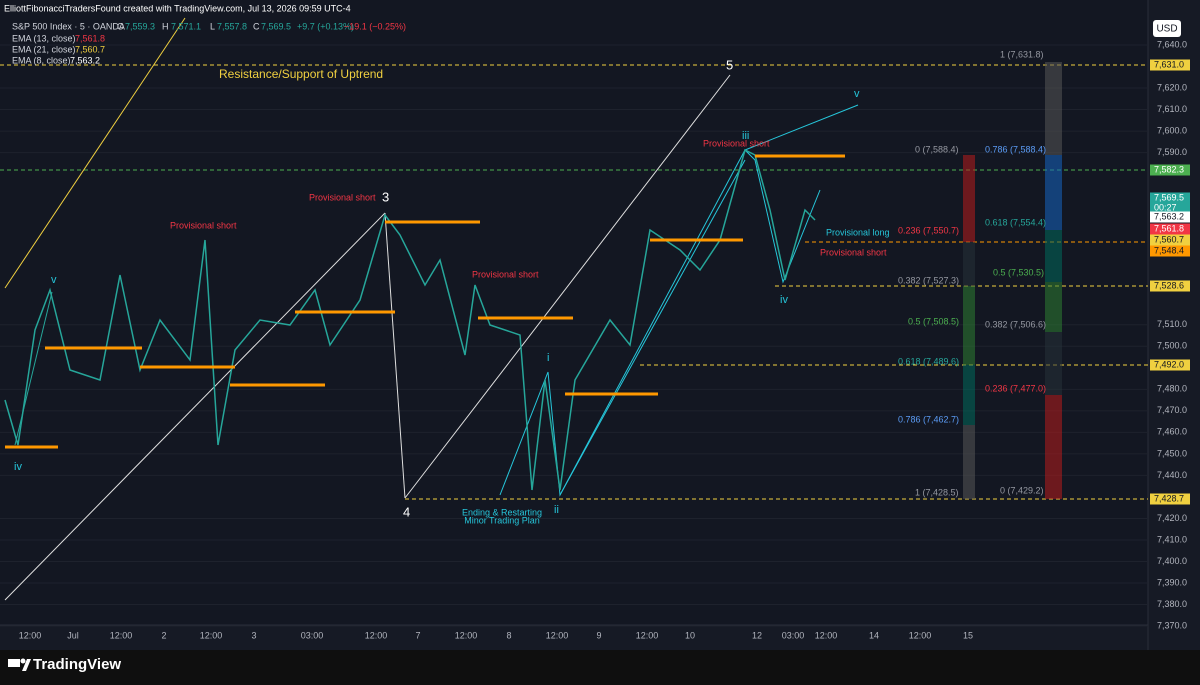 The width and height of the screenshot is (1200, 685). Describe the element at coordinates (928, 419) in the screenshot. I see `fib-label: 0.786 (7,462.7)` at that location.